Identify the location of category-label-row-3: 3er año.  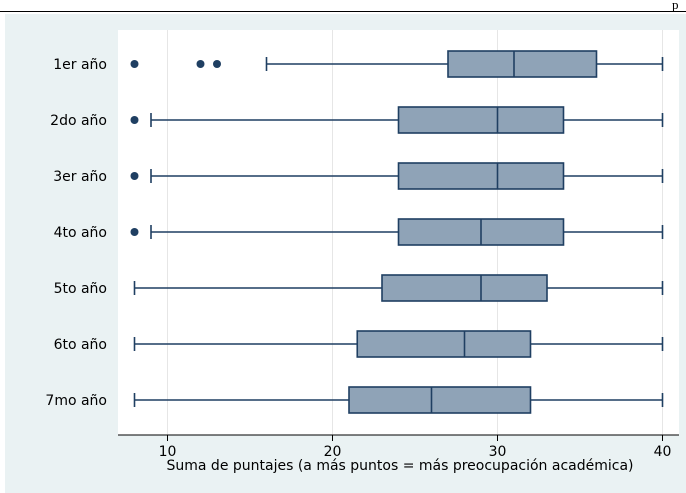
(80, 177).